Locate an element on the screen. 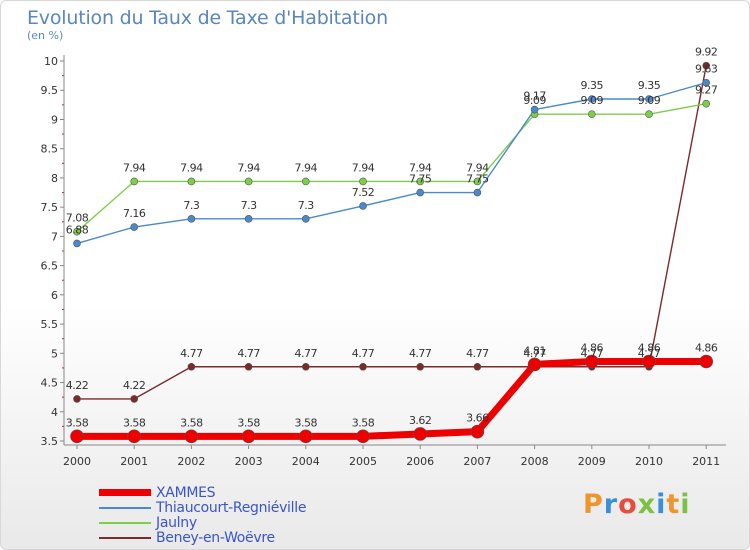 The width and height of the screenshot is (750, 550). data-label: 9.09 is located at coordinates (649, 100).